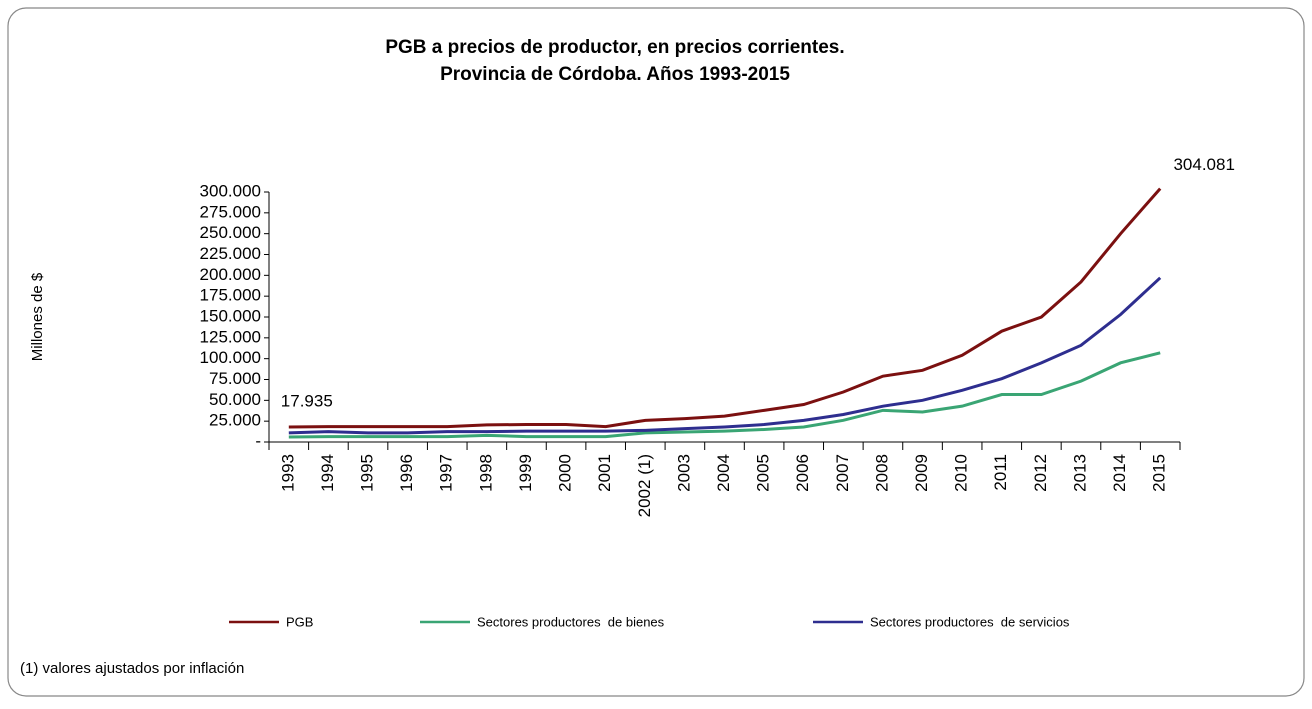 The width and height of the screenshot is (1312, 709). I want to click on x-tick-label: 1997, so click(446, 473).